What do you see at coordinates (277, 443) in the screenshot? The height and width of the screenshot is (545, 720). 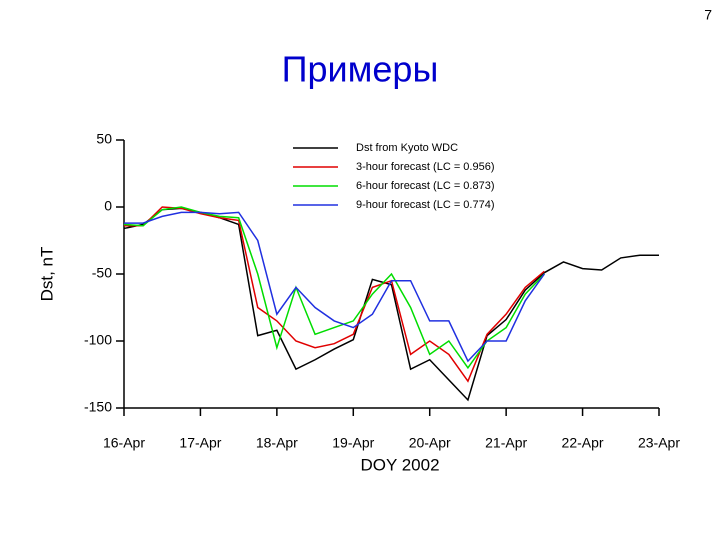 I see `x-tick-label: 18-Apr` at bounding box center [277, 443].